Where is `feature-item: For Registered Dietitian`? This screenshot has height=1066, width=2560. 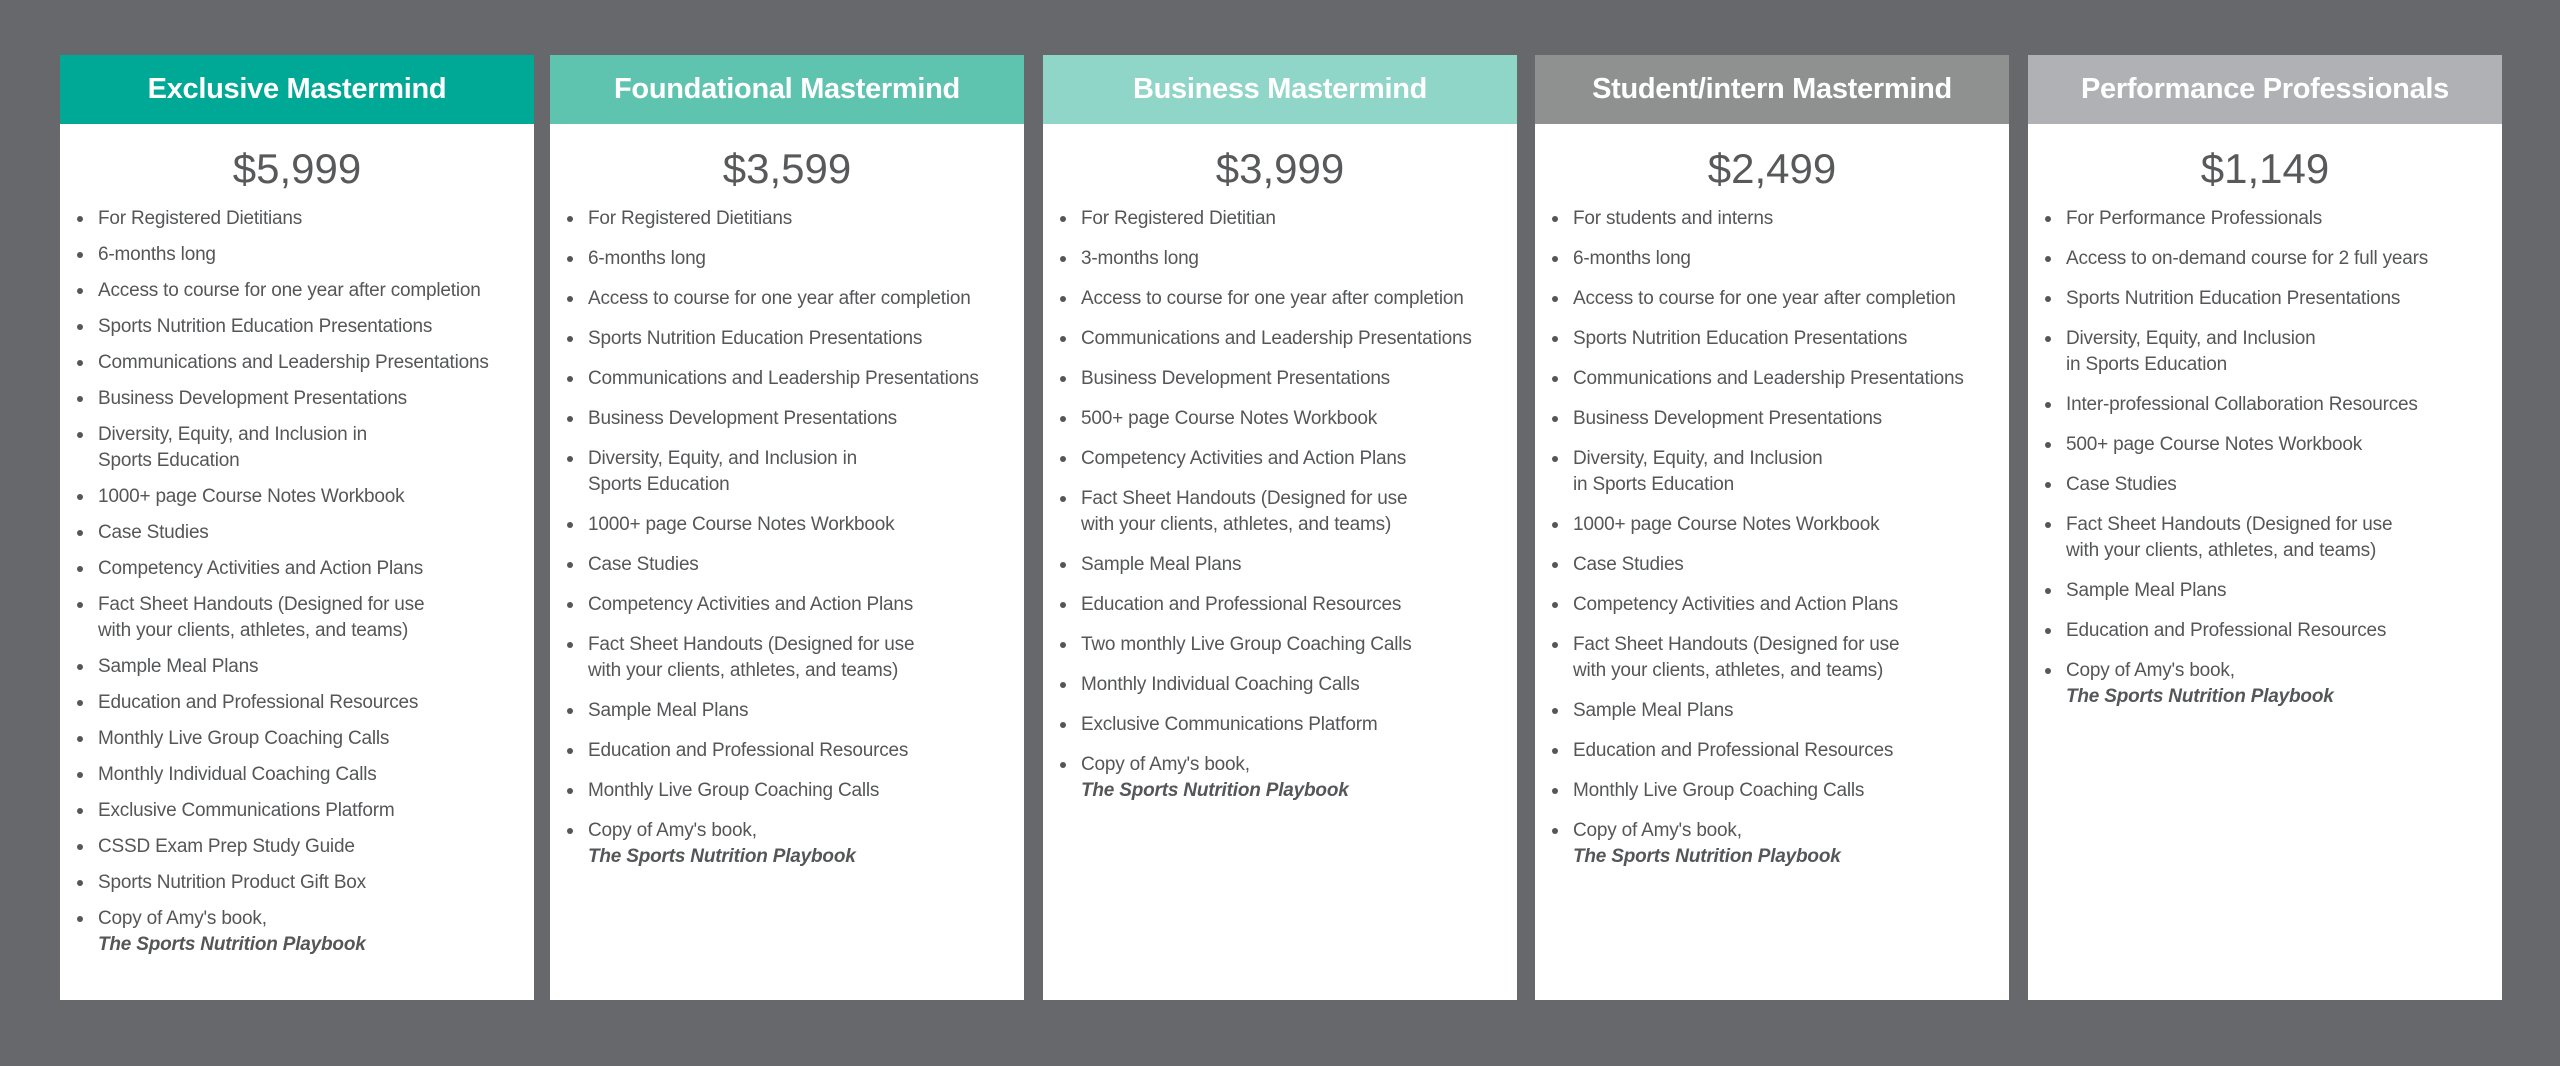 feature-item: For Registered Dietitian is located at coordinates (1288, 219).